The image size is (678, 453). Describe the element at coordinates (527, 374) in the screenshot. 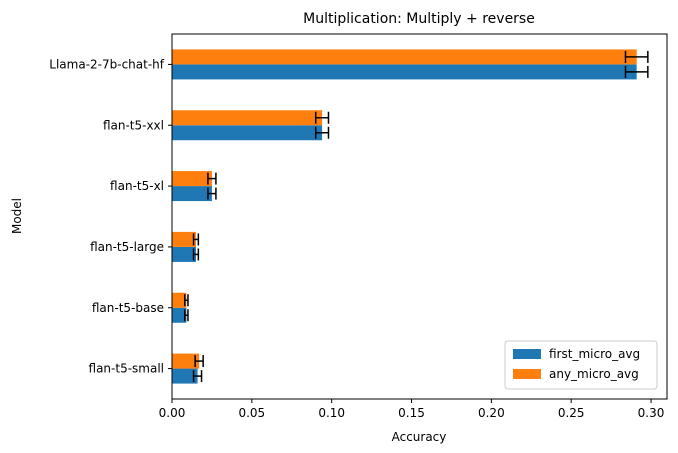

I see `legend-swatch-any_micro_avg` at that location.